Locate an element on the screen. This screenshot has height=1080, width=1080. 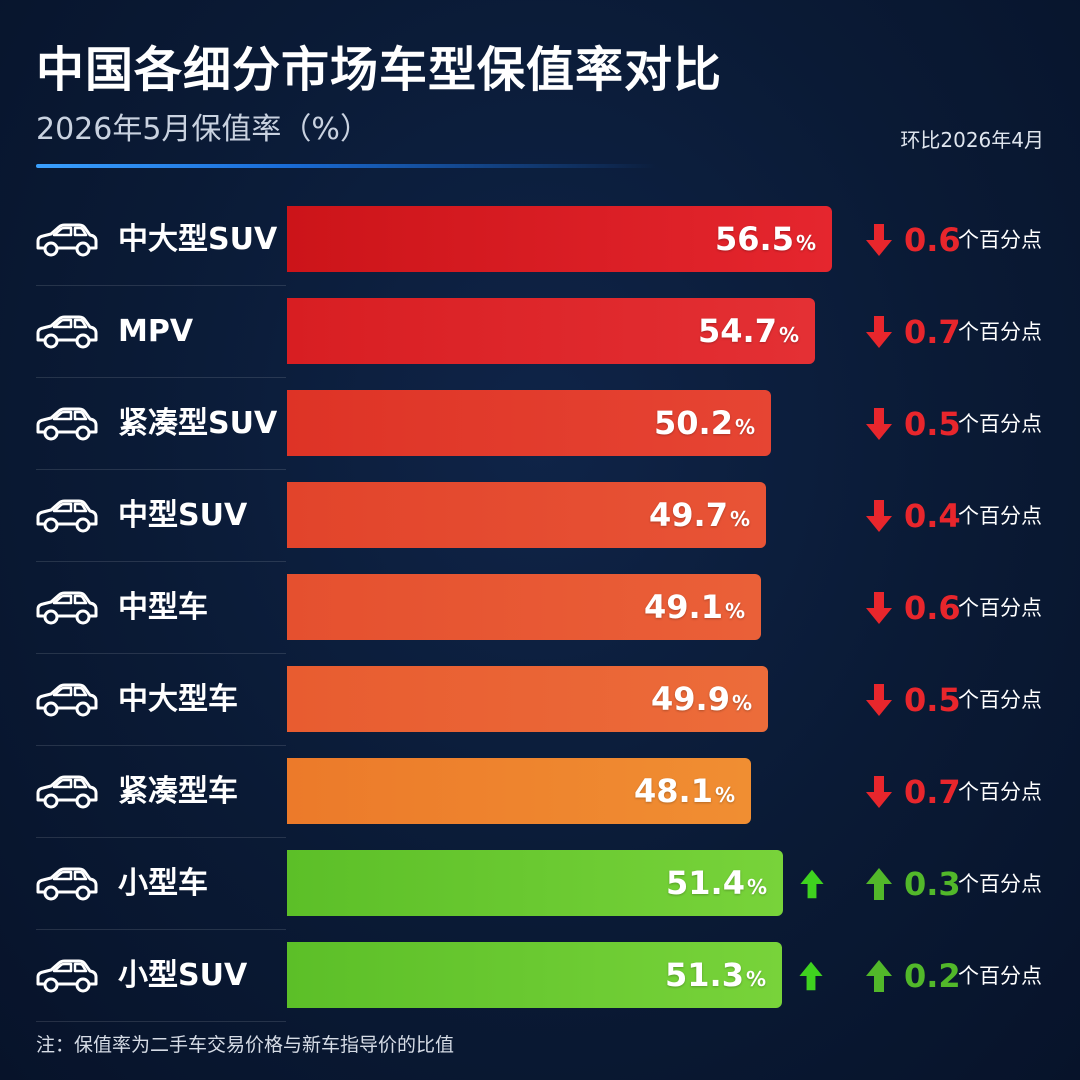
chart-row: 中大型SUV 56.5% 0.6 个百分点 is located at coordinates (540, 240).